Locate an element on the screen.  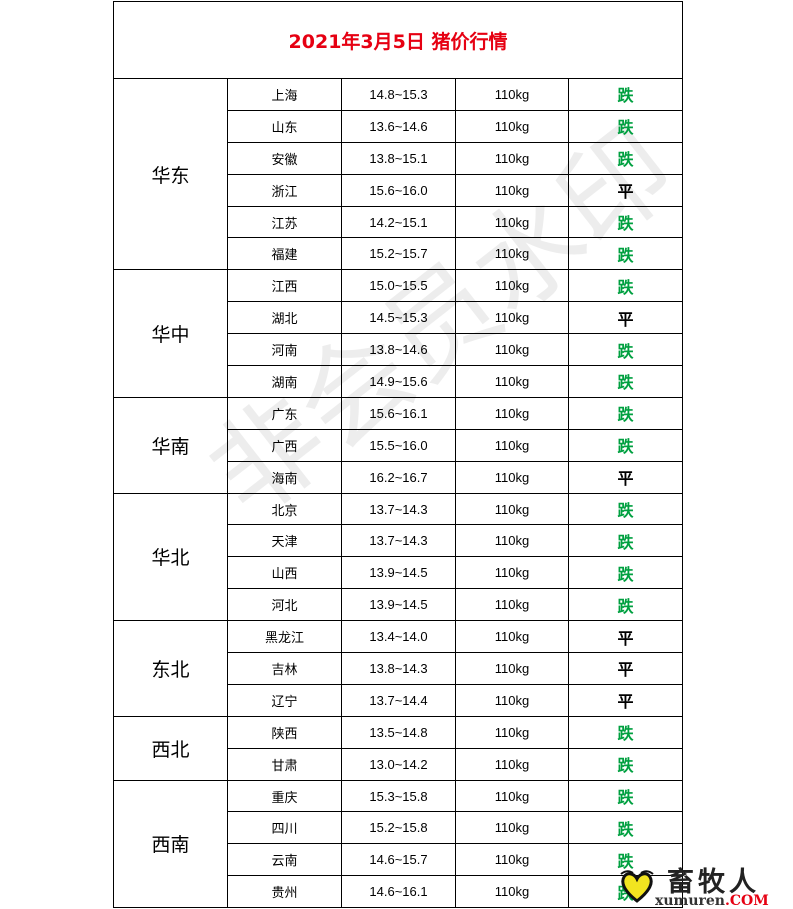
heart-logo-icon is located at coordinates (637, 886).